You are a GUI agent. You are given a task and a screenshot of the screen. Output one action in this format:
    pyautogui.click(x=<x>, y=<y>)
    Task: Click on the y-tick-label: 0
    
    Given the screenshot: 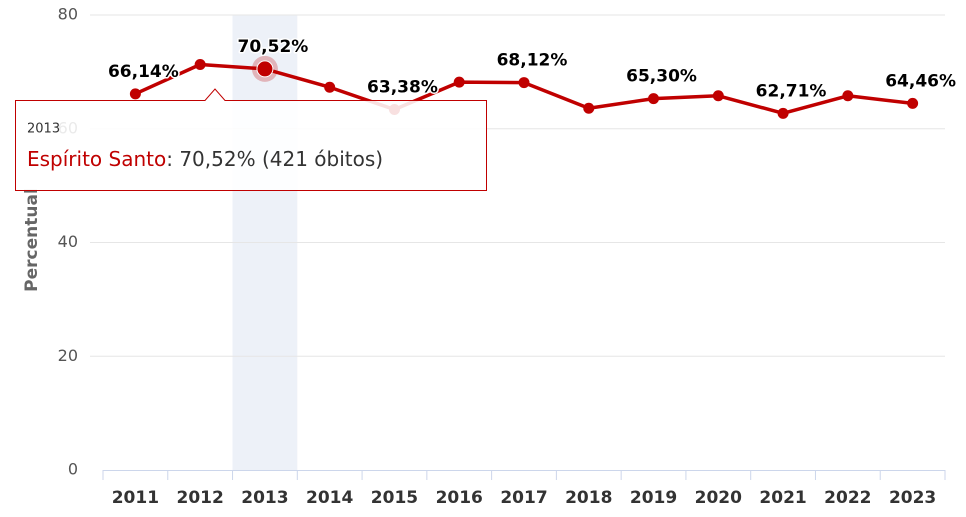 What is the action you would take?
    pyautogui.click(x=73, y=469)
    